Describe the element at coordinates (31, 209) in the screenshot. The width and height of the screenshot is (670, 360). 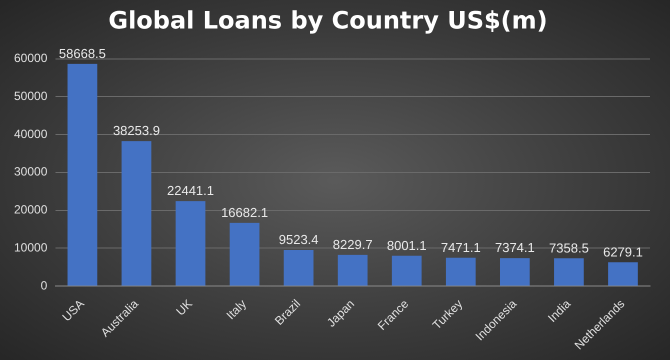
I see `y-tick-label: 20000` at that location.